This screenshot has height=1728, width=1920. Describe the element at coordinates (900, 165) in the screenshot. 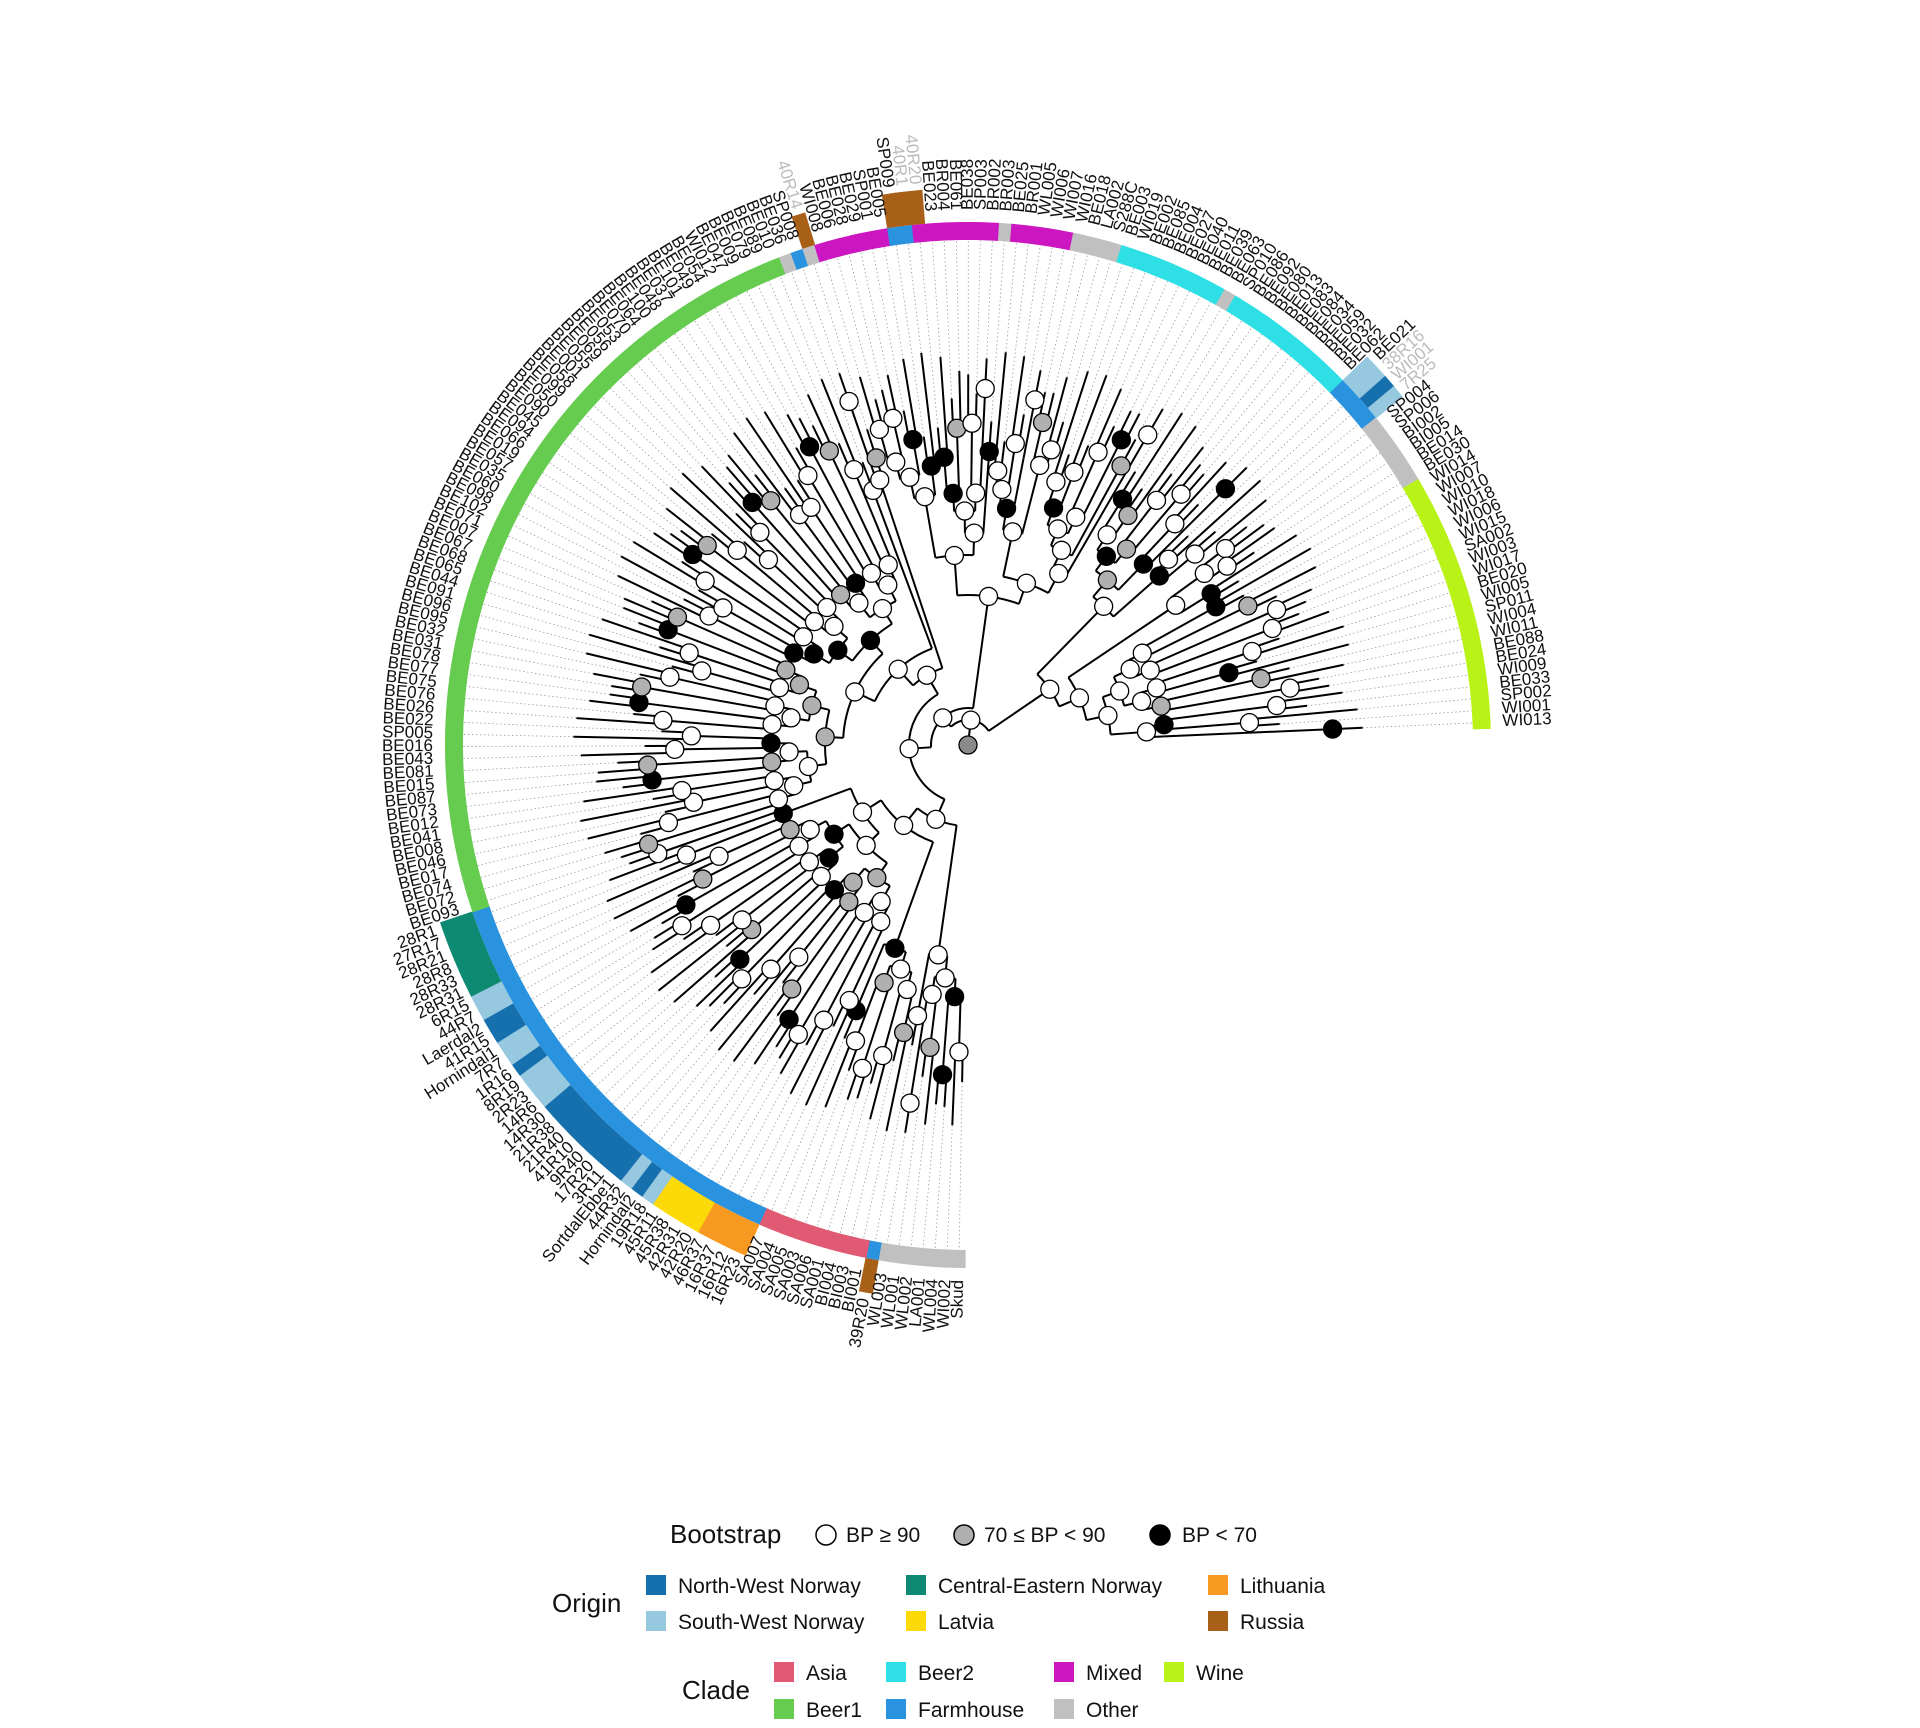

I see `tip-label: 40R1` at that location.